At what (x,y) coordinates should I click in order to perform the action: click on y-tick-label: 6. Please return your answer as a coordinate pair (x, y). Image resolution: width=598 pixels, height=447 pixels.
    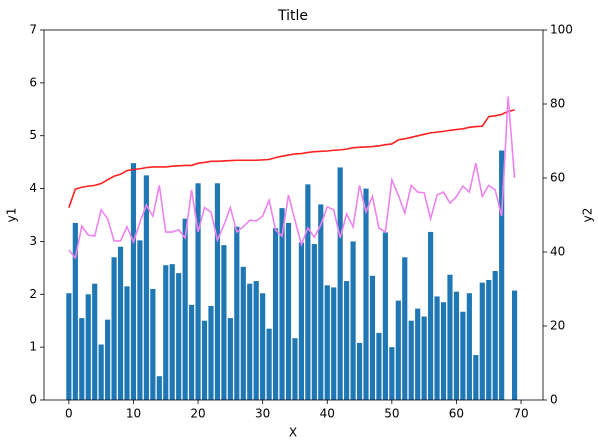
    Looking at the image, I should click on (33, 82).